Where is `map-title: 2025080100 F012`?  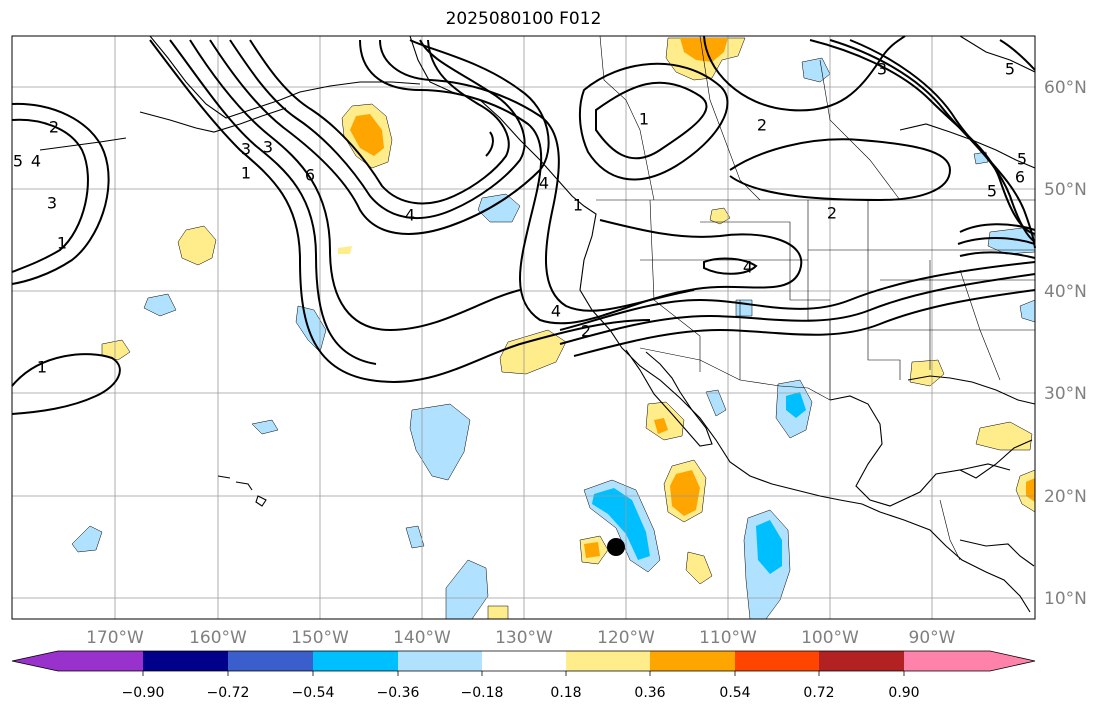
map-title: 2025080100 F012 is located at coordinates (523, 19).